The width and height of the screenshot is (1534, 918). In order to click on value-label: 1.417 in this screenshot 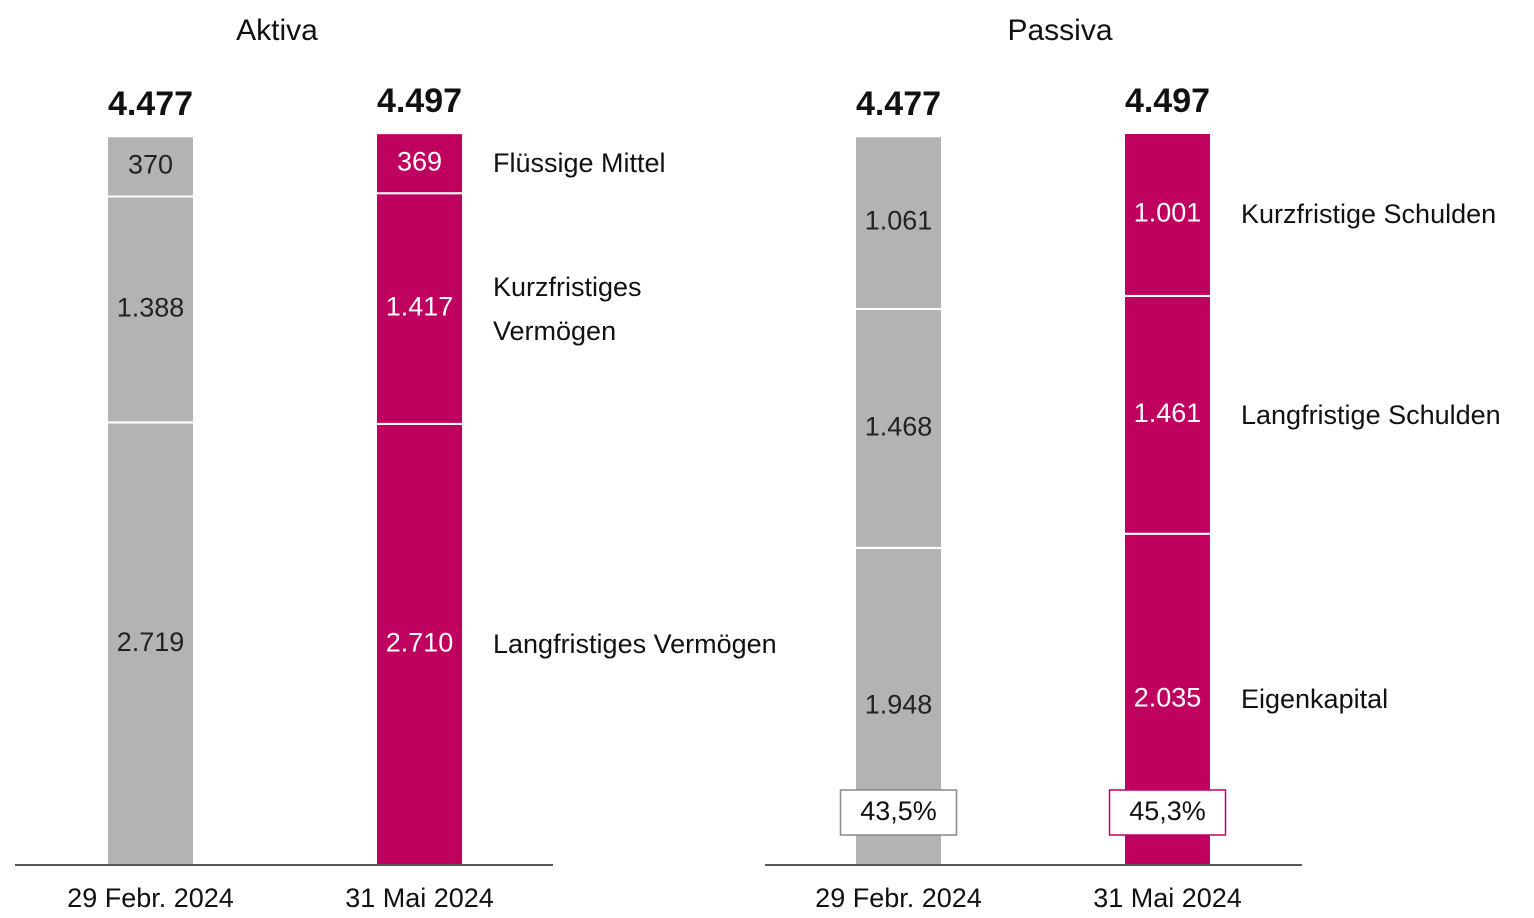, I will do `click(420, 307)`.